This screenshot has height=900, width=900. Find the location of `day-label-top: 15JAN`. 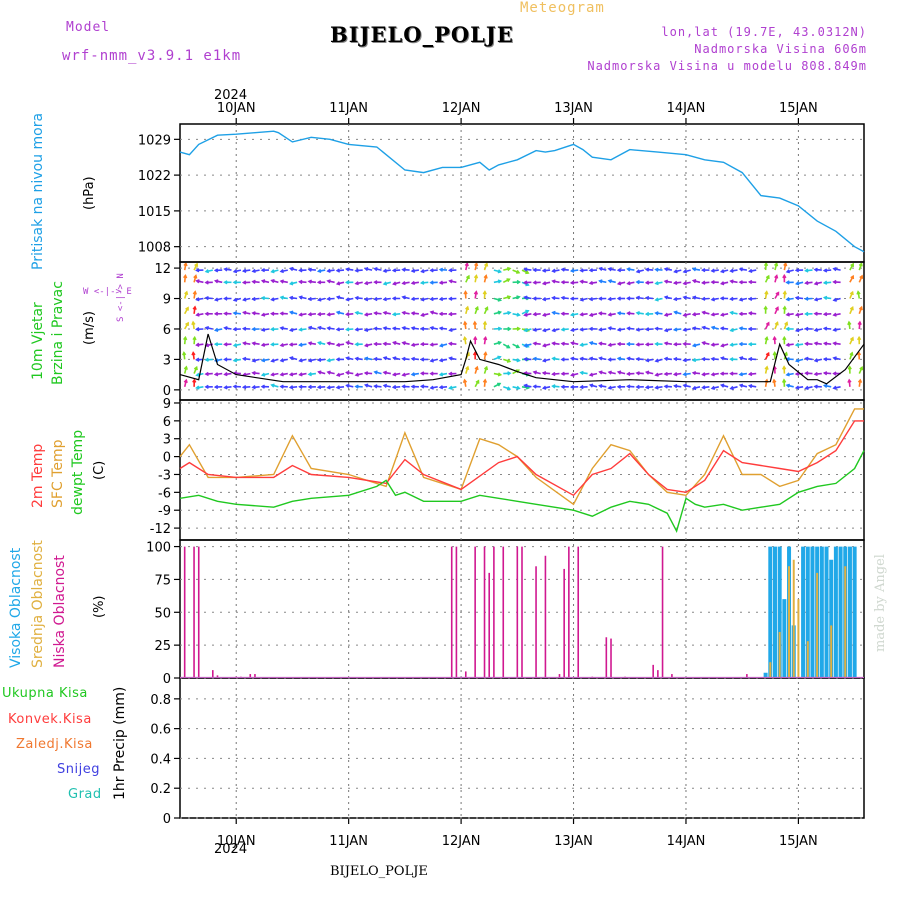

day-label-top: 15JAN is located at coordinates (798, 108).